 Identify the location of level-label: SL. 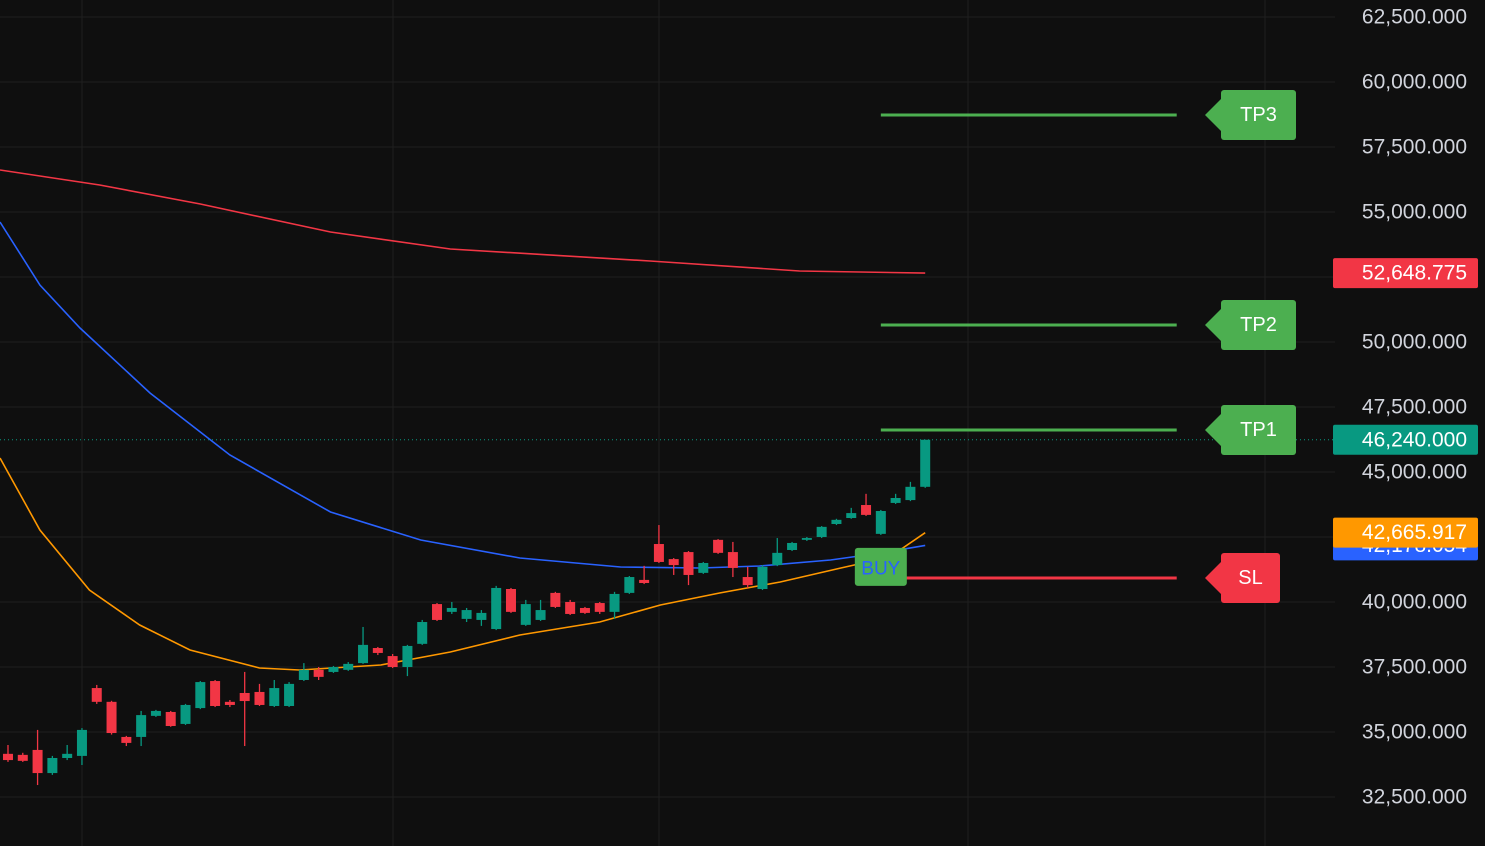
(1250, 578).